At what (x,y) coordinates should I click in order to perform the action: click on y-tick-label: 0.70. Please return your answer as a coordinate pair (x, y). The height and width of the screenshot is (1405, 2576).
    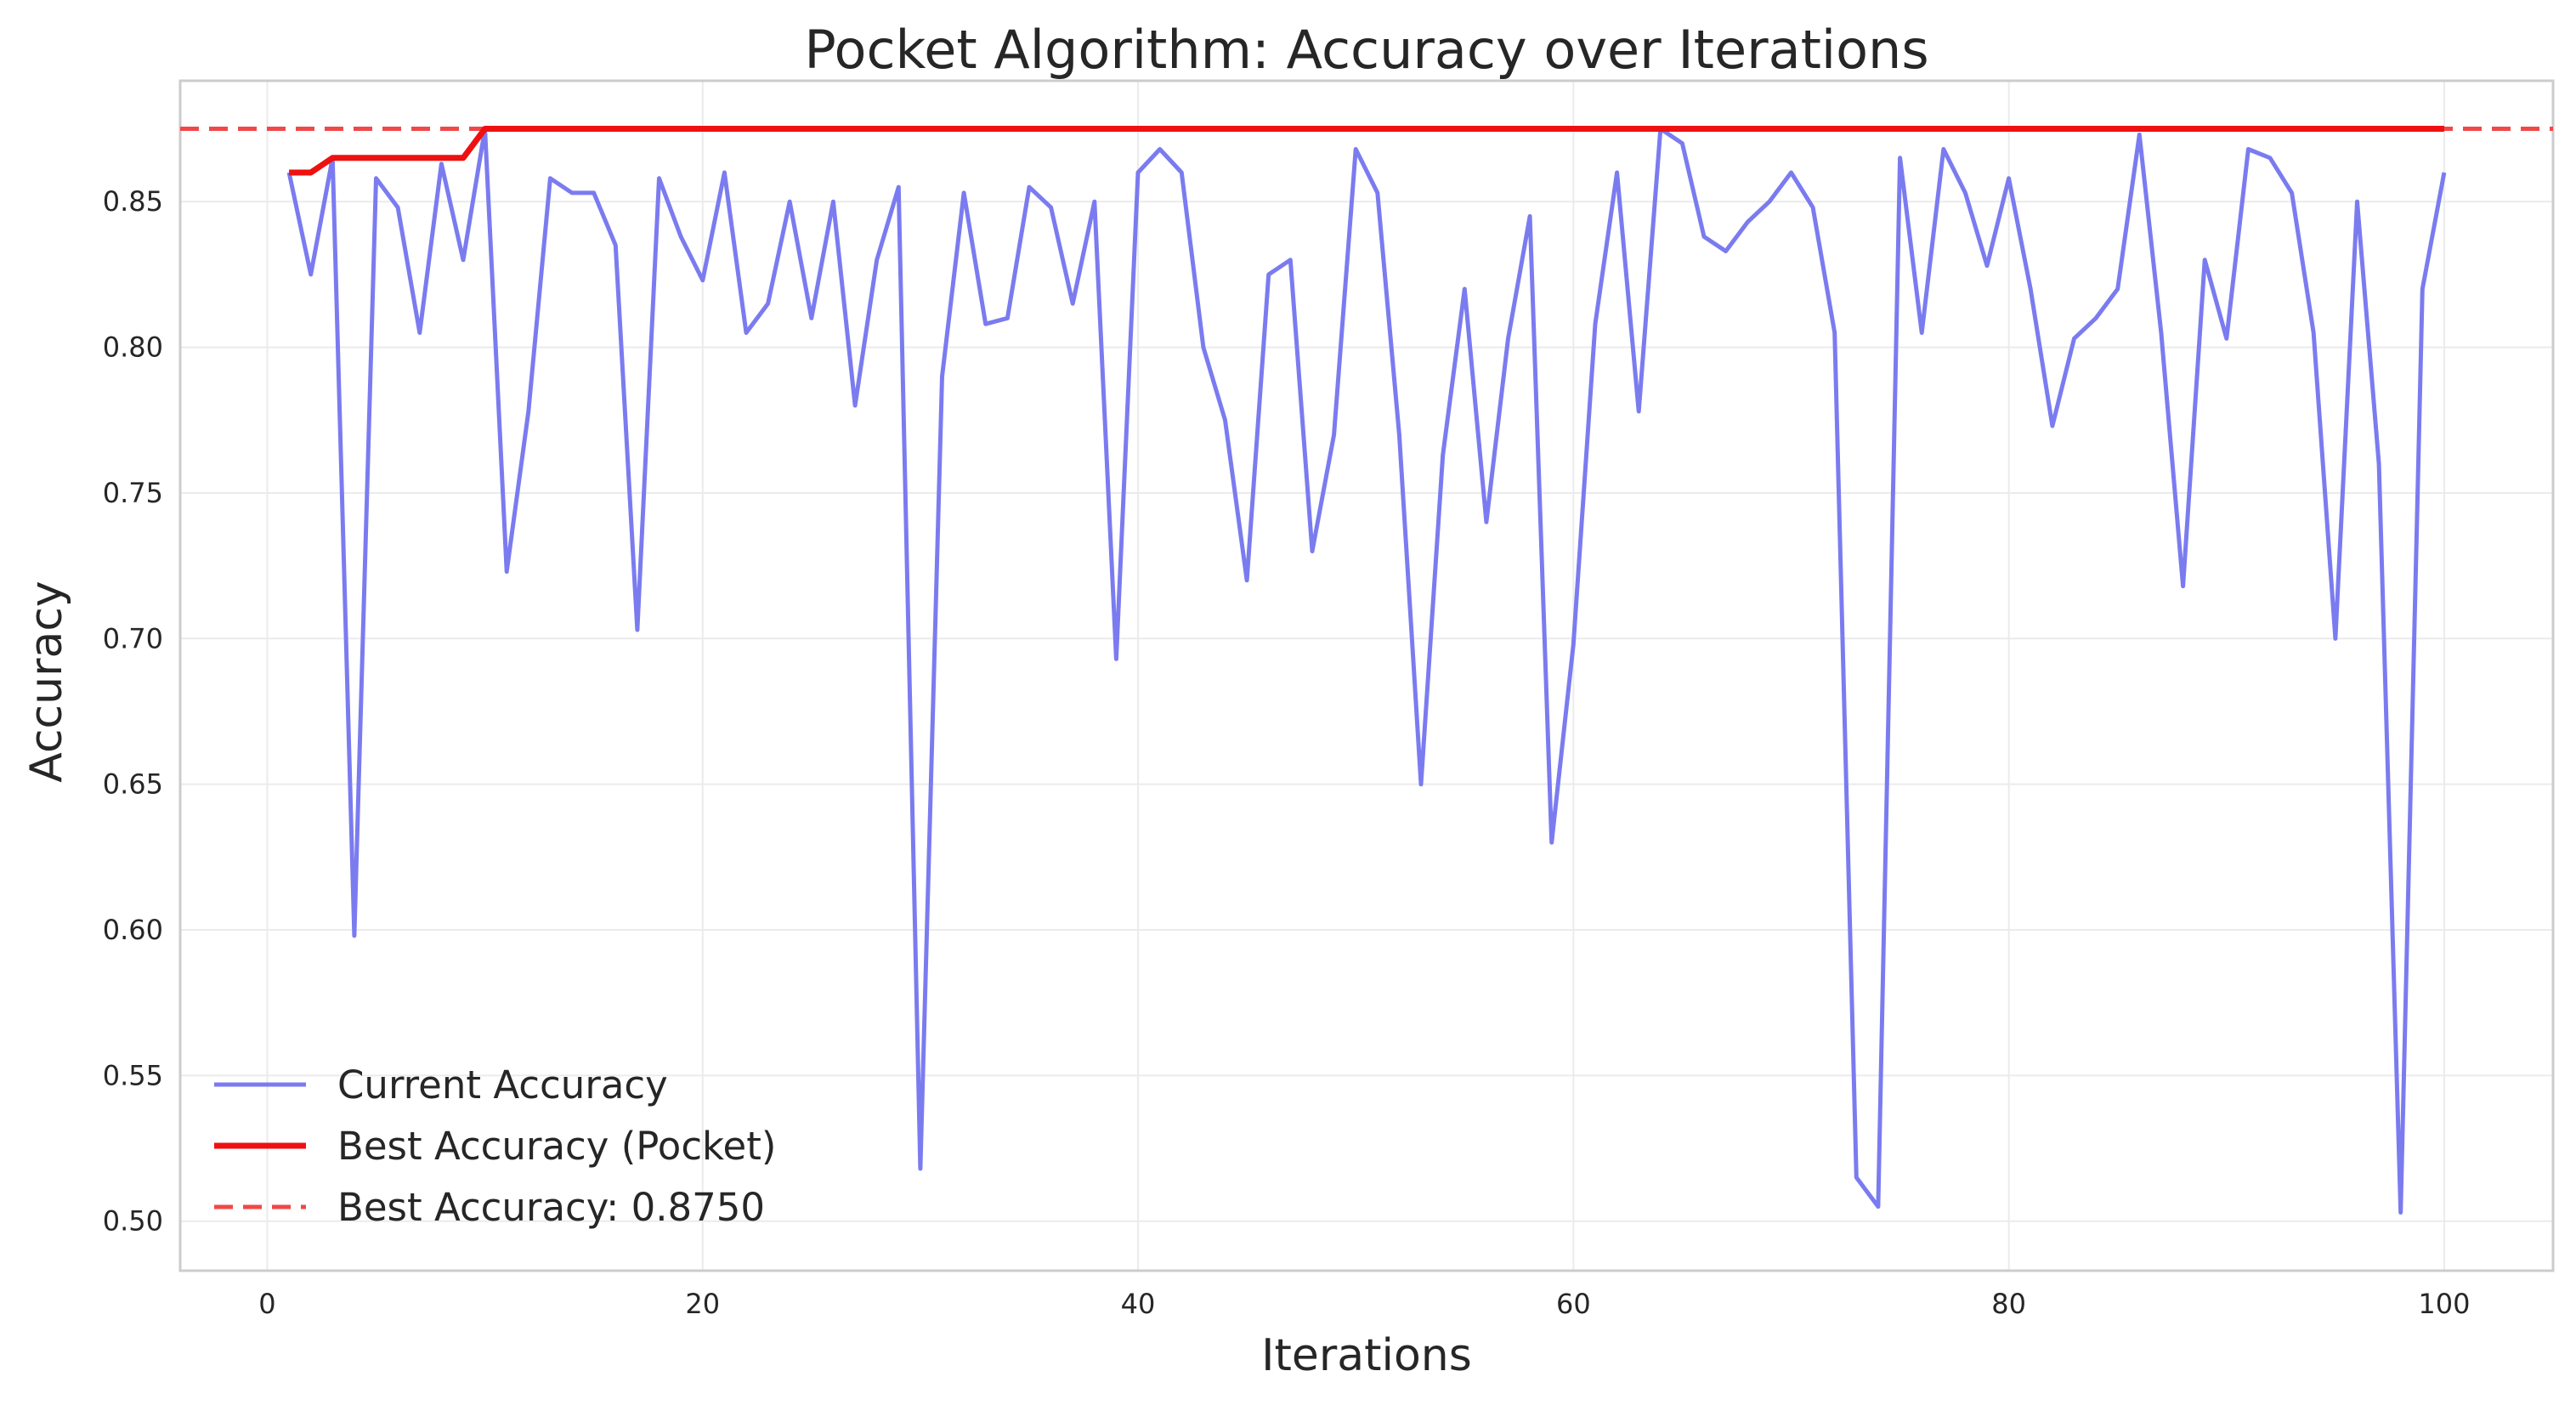
    Looking at the image, I should click on (133, 638).